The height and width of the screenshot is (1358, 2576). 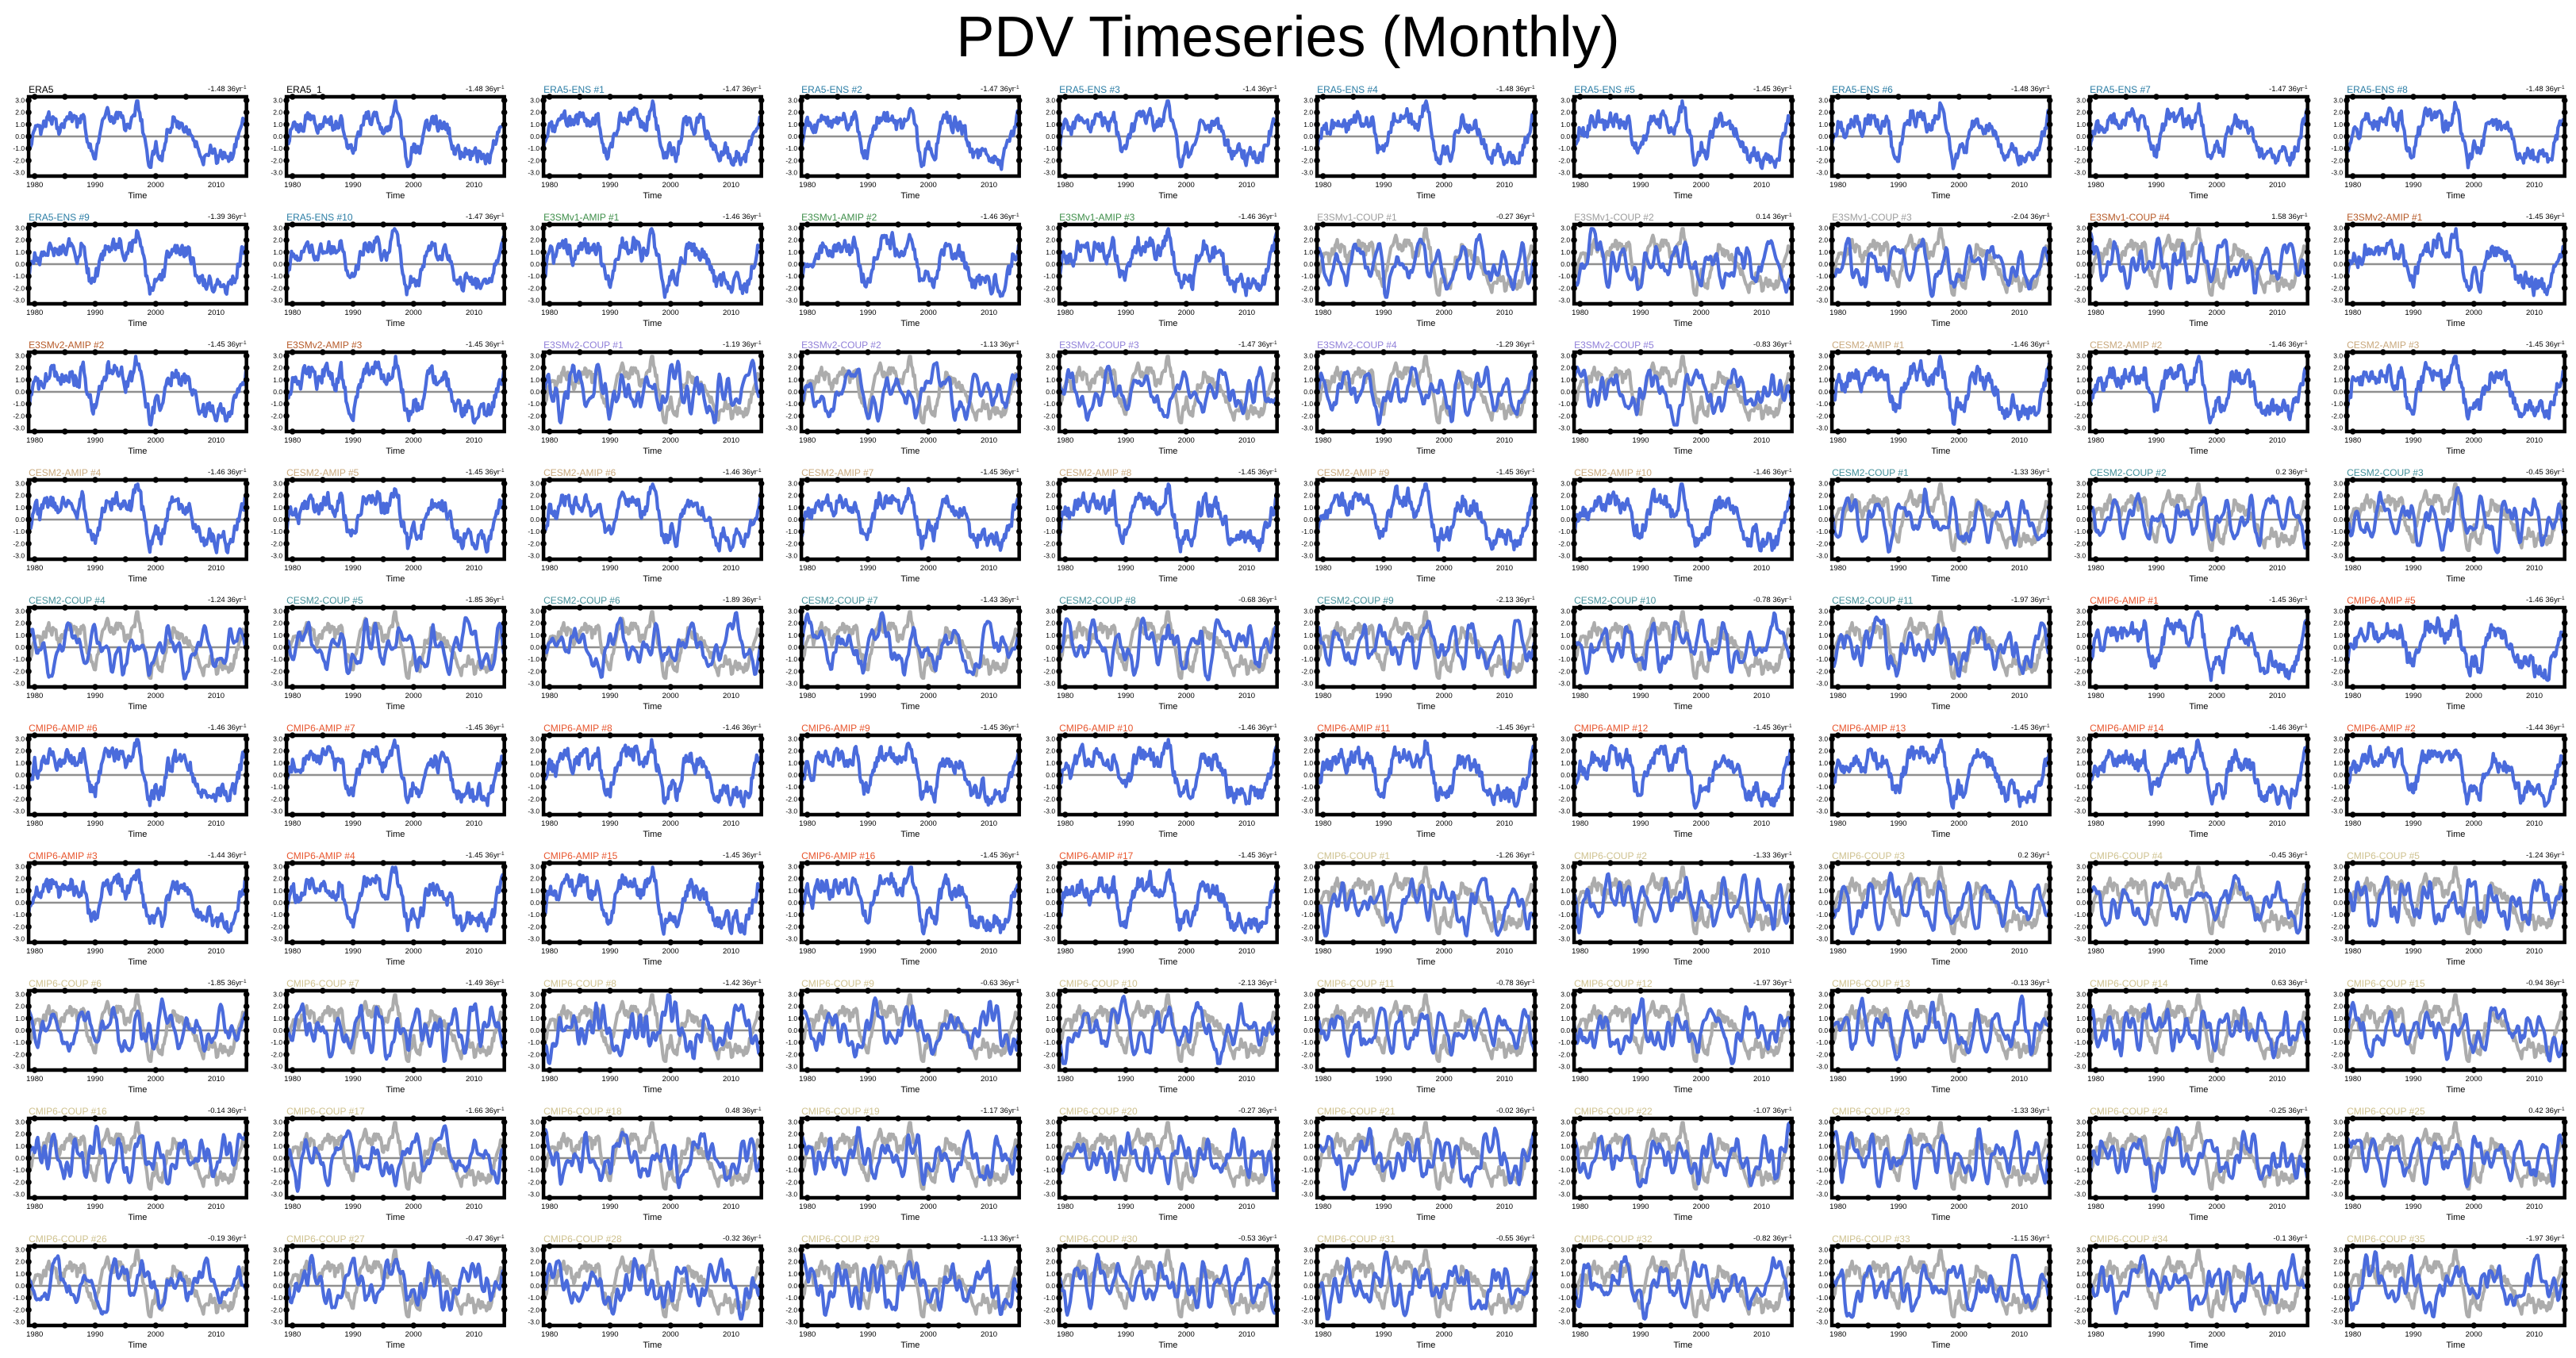 What do you see at coordinates (2289, 983) in the screenshot?
I see `trend-label: 0.63 36yr-1` at bounding box center [2289, 983].